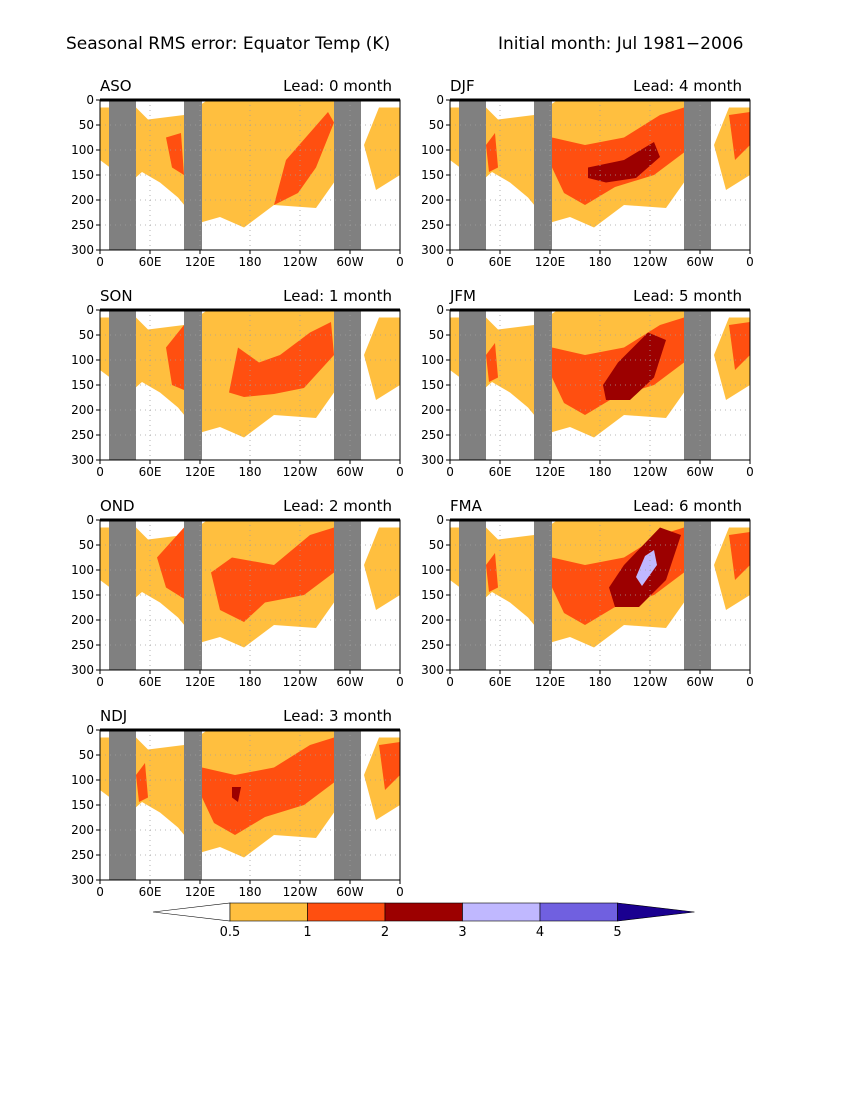 Image resolution: width=850 pixels, height=1100 pixels. What do you see at coordinates (621, 44) in the screenshot?
I see `figure-subtitle: Initial month: Jul 1981−2006` at bounding box center [621, 44].